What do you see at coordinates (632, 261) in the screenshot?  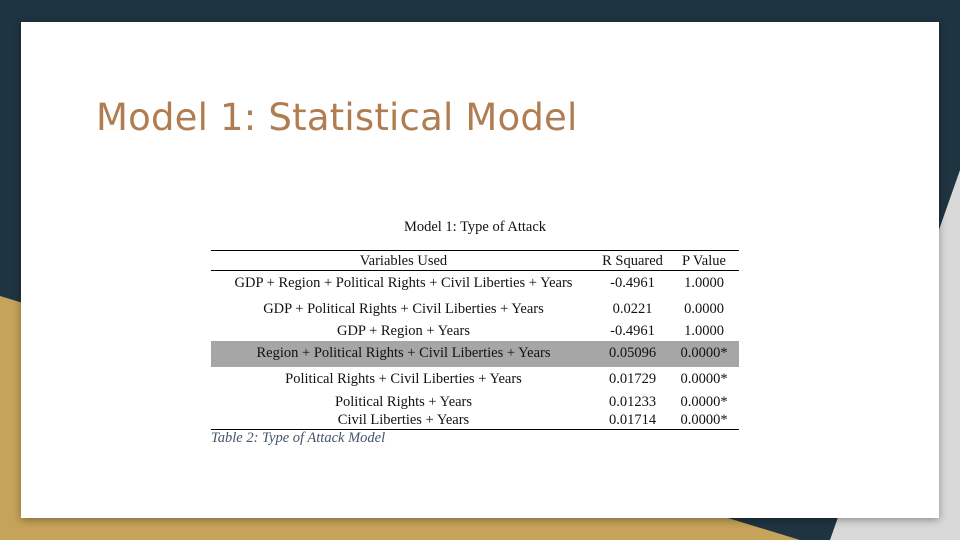 I see `header-r-squared: R Squared` at bounding box center [632, 261].